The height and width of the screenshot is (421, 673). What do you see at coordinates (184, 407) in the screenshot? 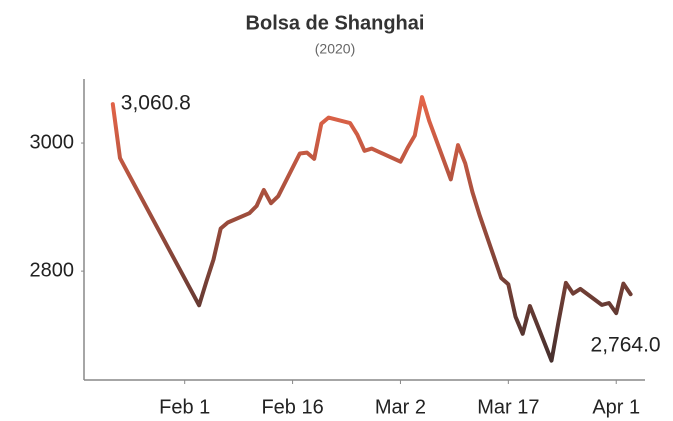
I see `x-tick-label: Feb 1` at bounding box center [184, 407].